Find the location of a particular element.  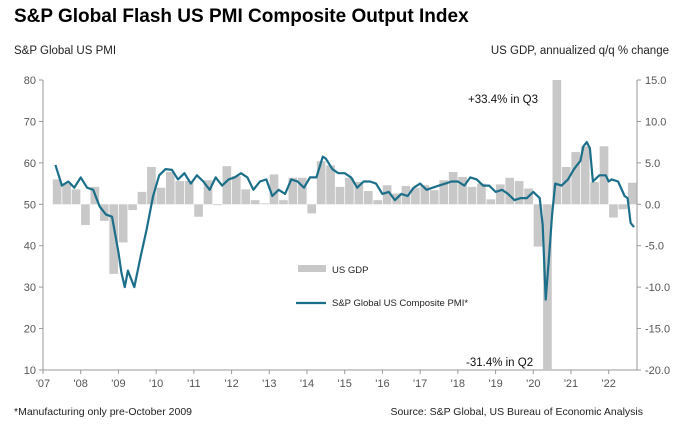

left-tick-label: 10 is located at coordinates (30, 371).